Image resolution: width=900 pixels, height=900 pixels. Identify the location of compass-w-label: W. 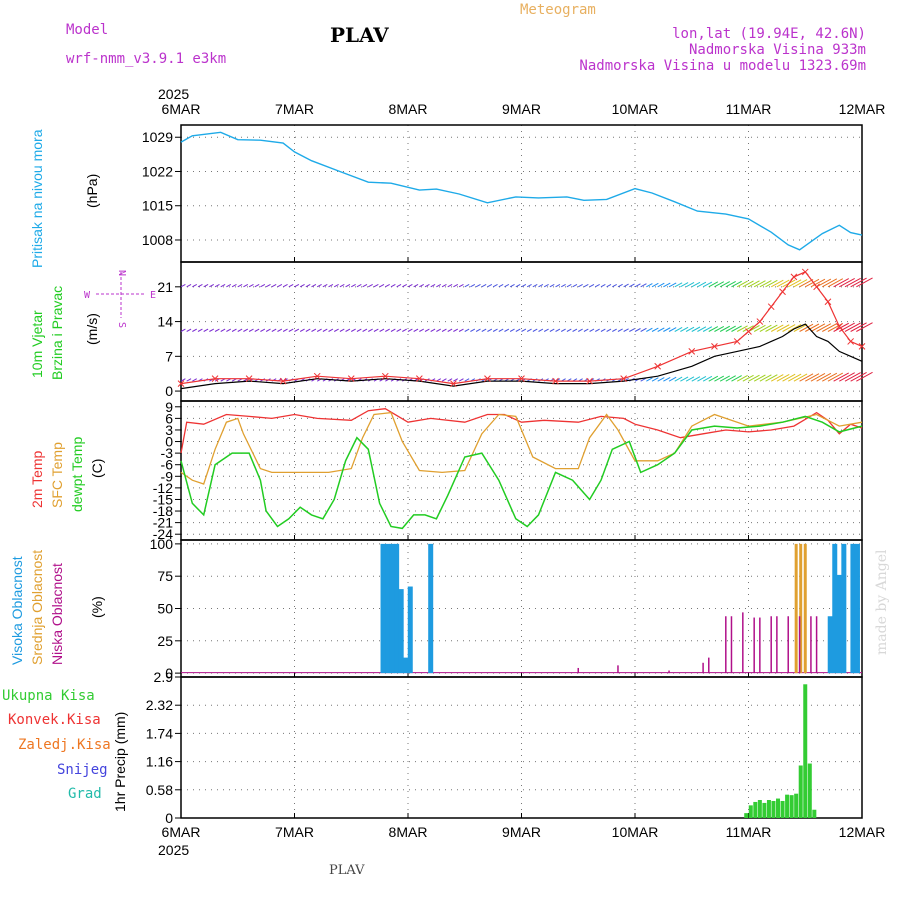
(87, 295).